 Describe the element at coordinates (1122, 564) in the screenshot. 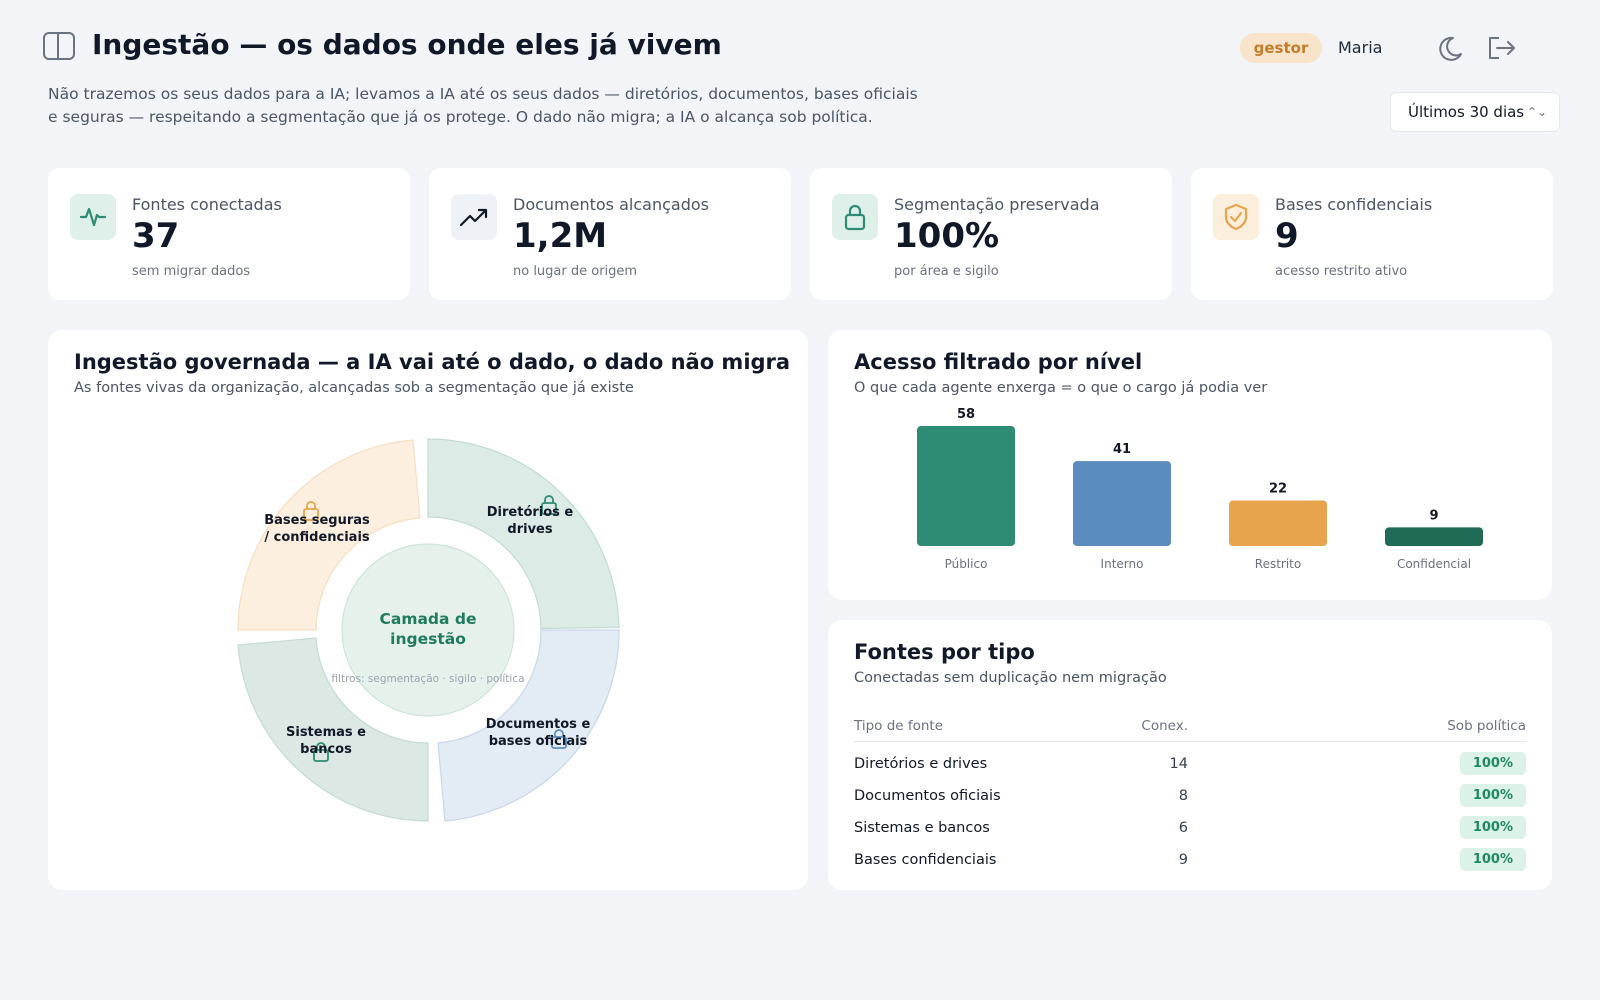

I see `bar-category-label: Interno` at that location.